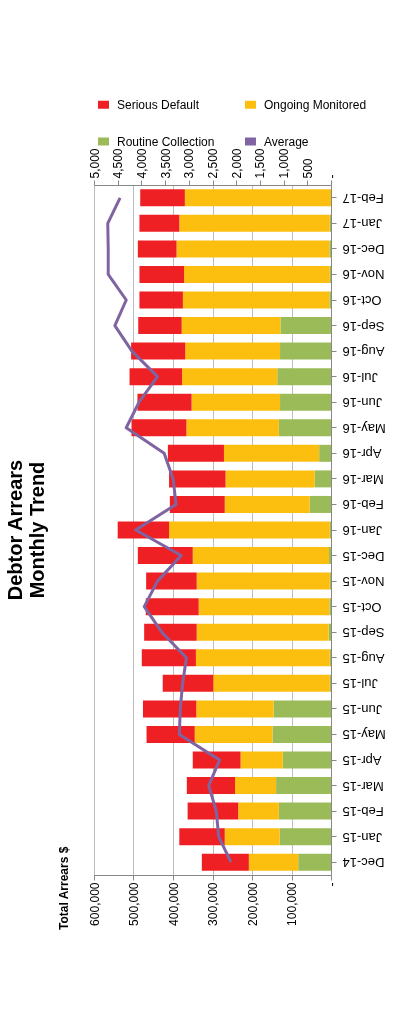  I want to click on x2-tick-label: 4,000, so click(141, 163).